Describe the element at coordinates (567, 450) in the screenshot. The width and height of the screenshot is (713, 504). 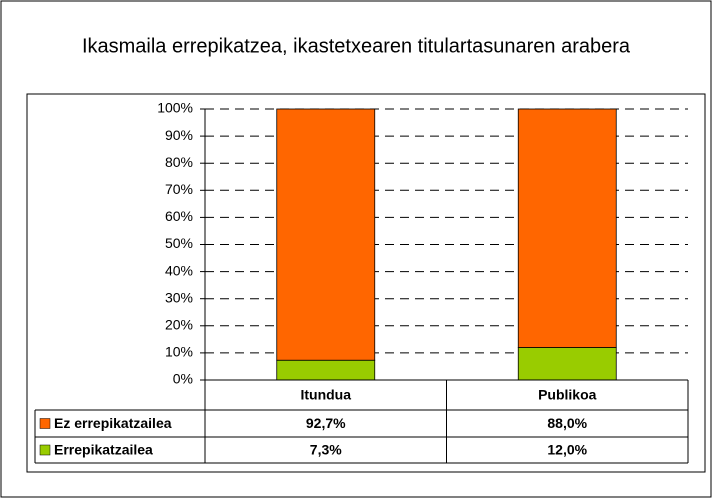
I see `data-label: 12,0%` at that location.